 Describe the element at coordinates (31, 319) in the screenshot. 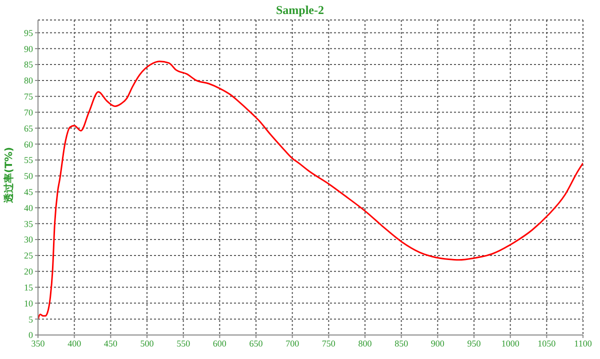

I see `y-tick-label: 5` at that location.